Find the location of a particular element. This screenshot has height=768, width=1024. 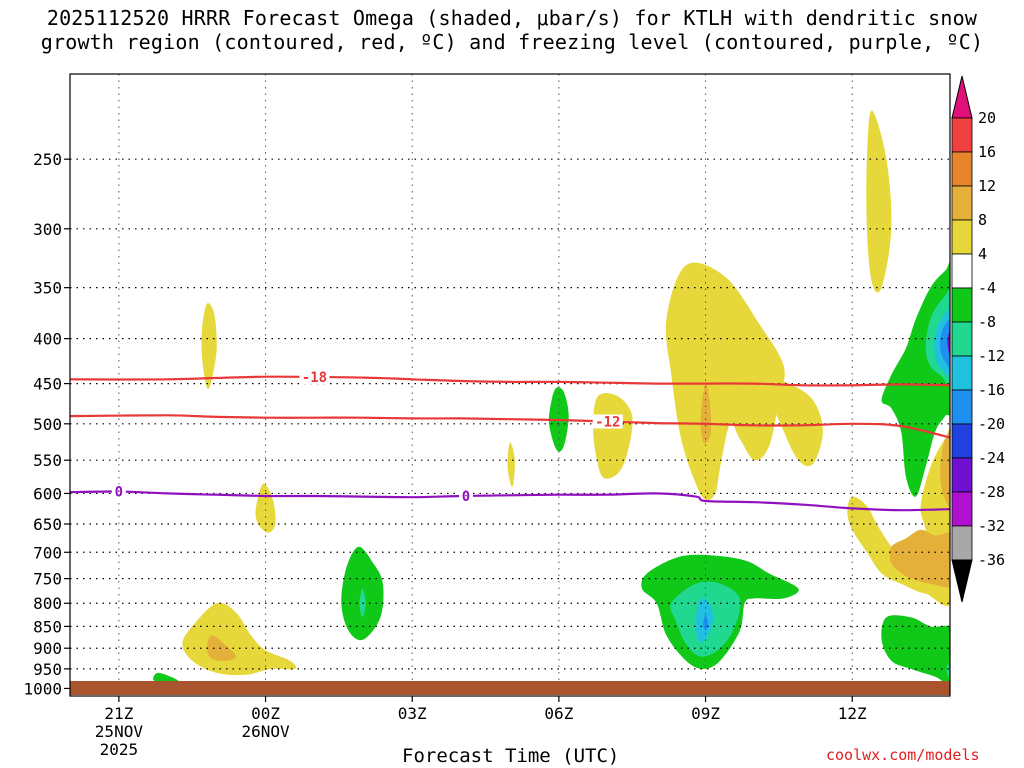

omega-yellow-low-2230z is located at coordinates (239, 639).